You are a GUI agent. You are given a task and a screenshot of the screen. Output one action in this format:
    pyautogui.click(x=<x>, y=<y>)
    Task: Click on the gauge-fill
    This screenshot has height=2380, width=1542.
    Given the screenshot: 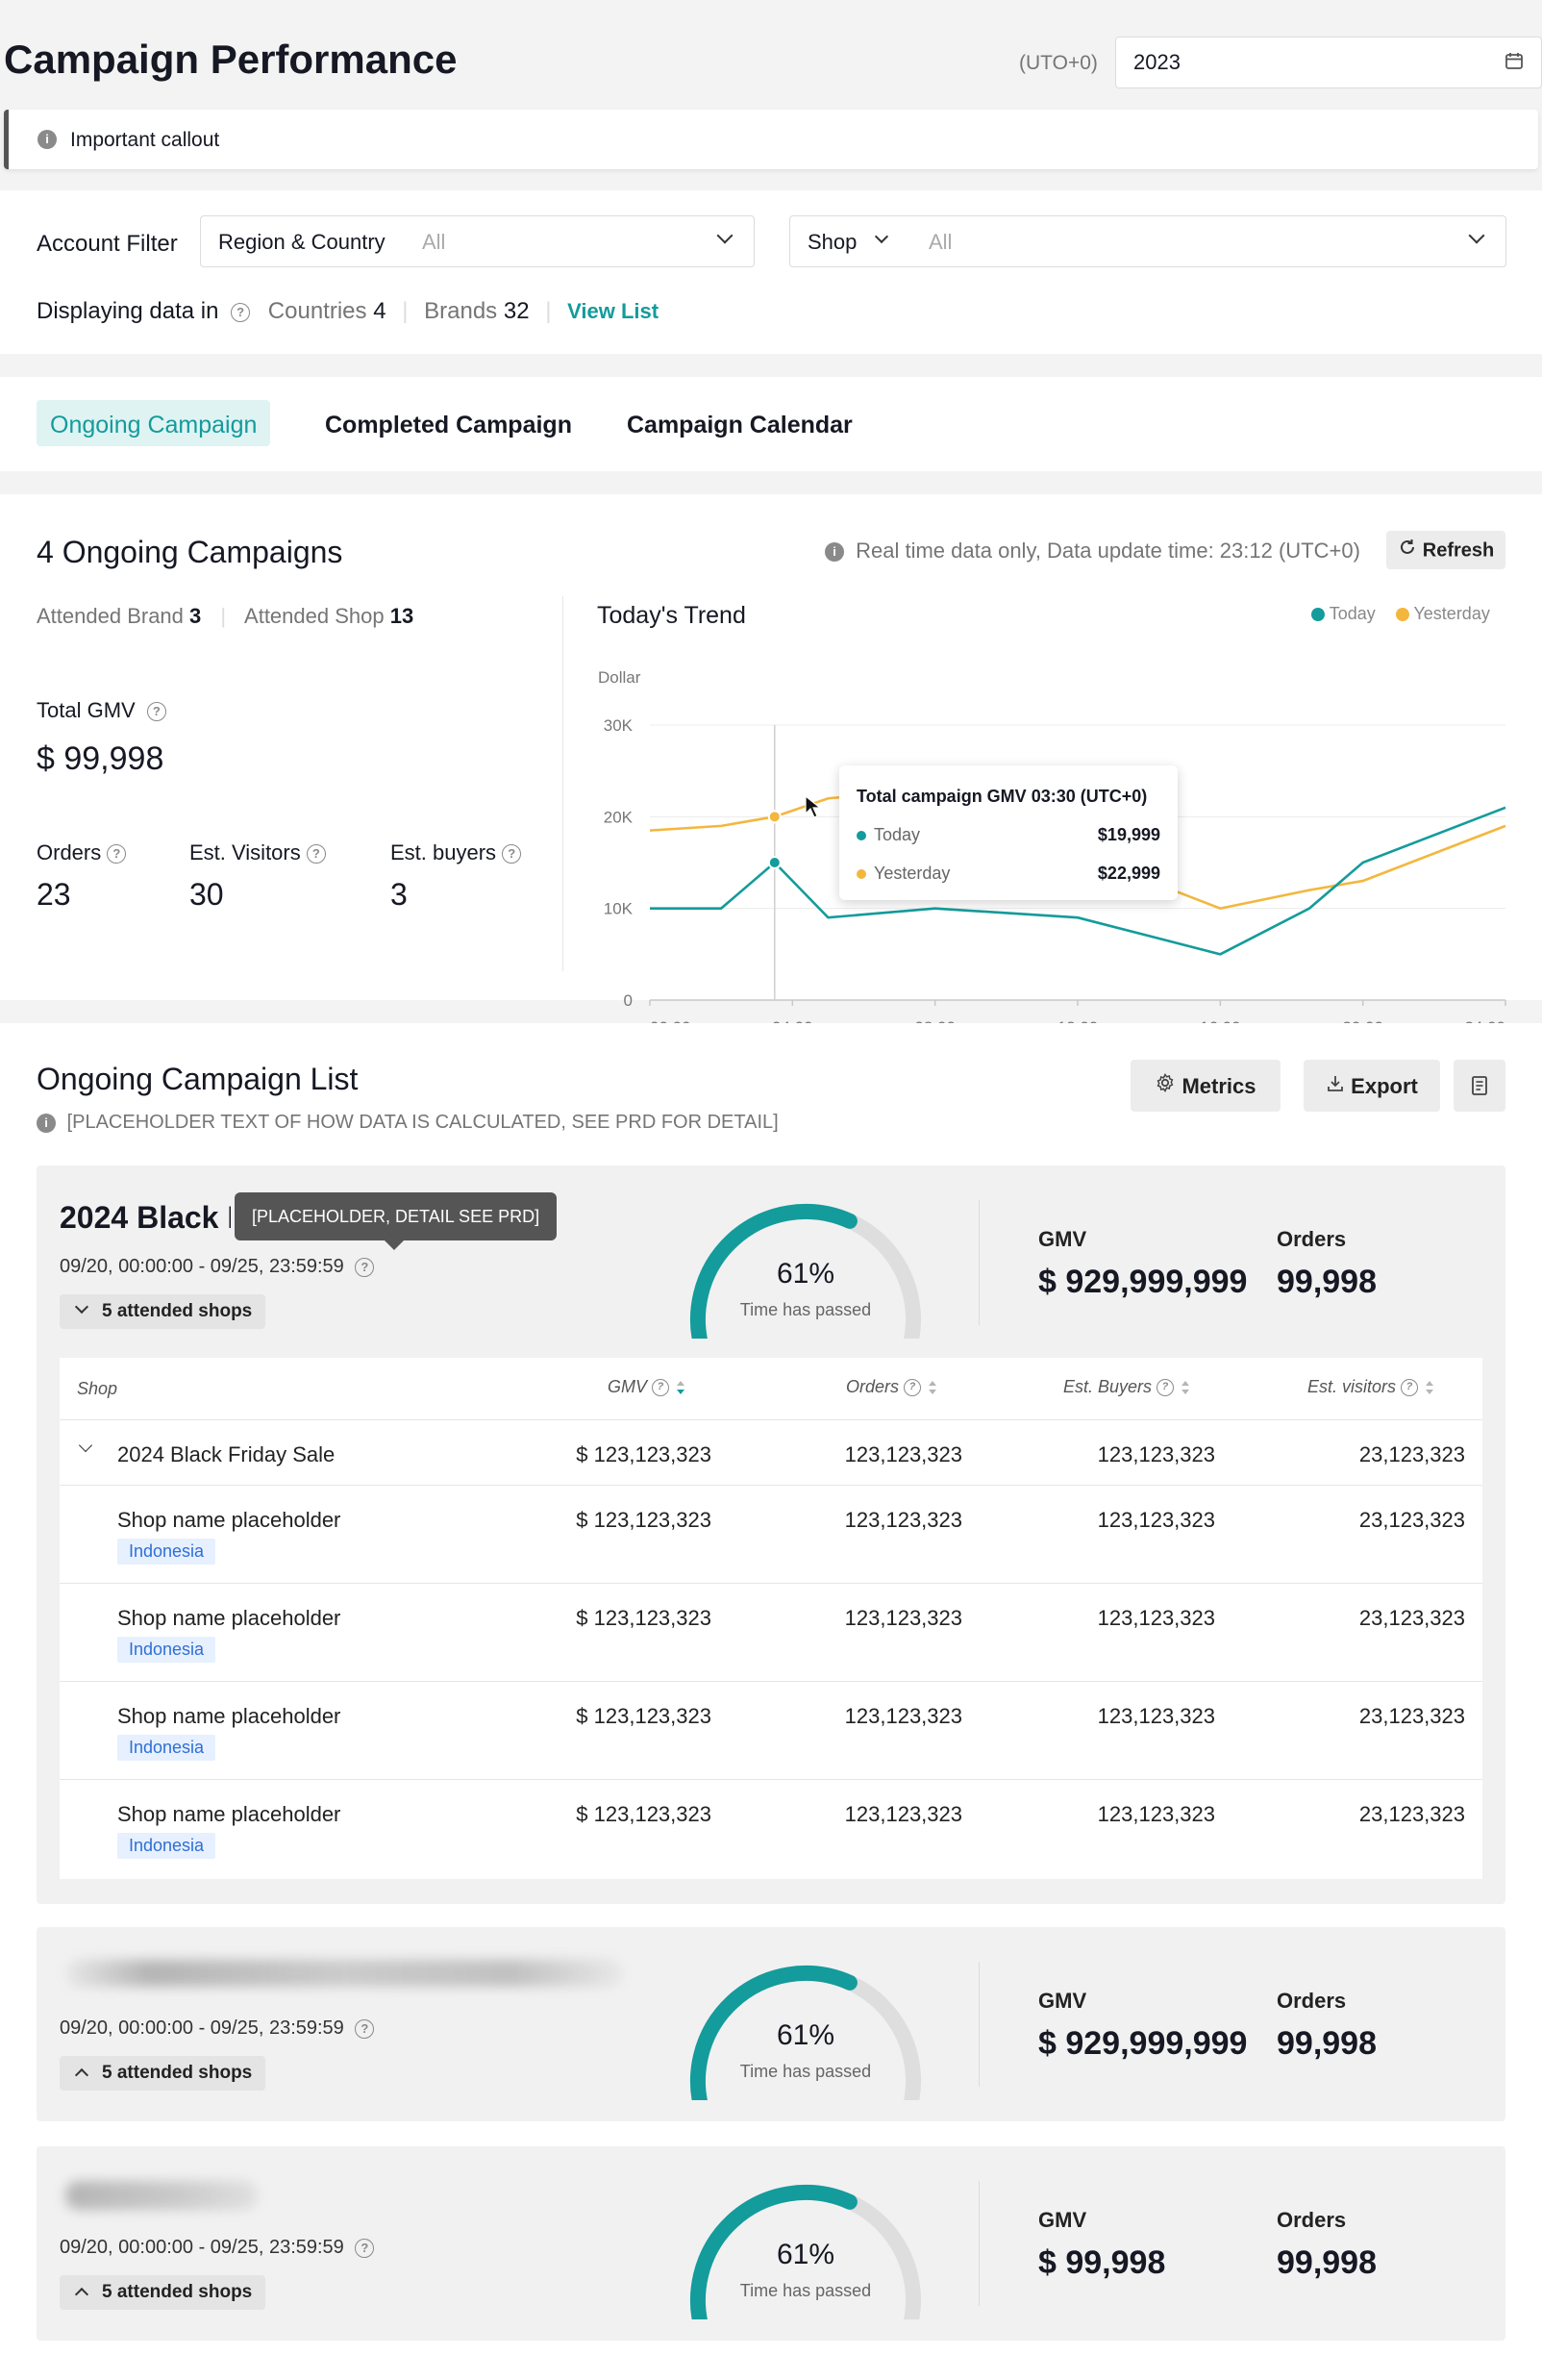 What is the action you would take?
    pyautogui.click(x=774, y=2252)
    